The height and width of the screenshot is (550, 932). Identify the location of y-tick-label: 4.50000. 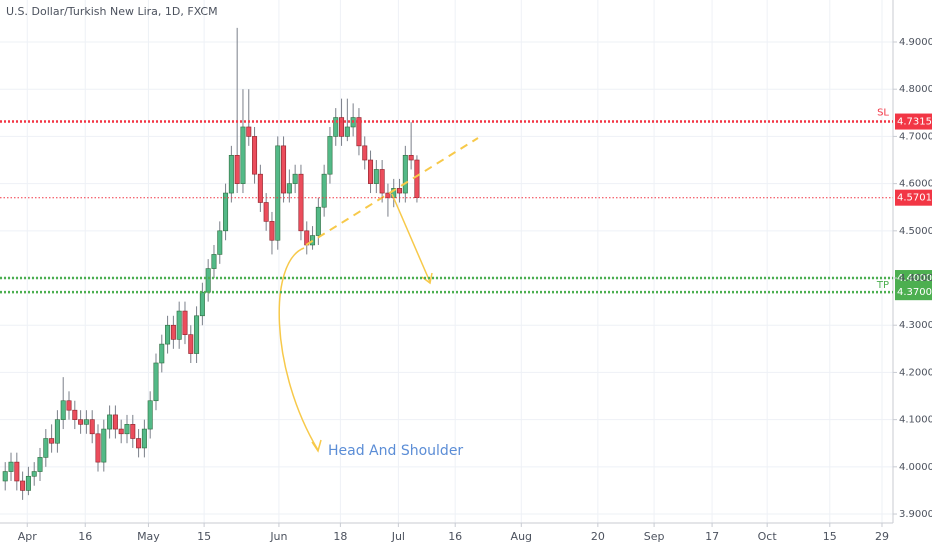
(915, 231).